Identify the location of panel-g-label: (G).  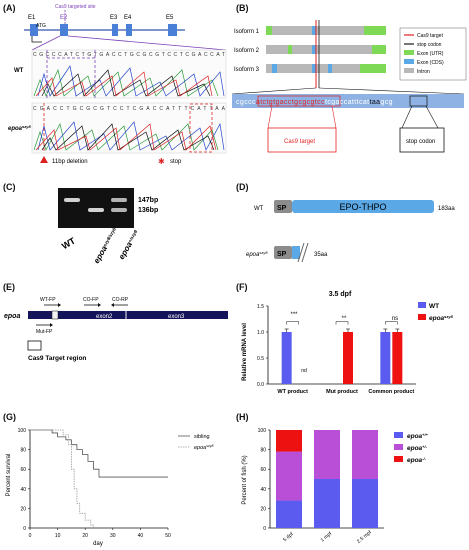
(9, 417).